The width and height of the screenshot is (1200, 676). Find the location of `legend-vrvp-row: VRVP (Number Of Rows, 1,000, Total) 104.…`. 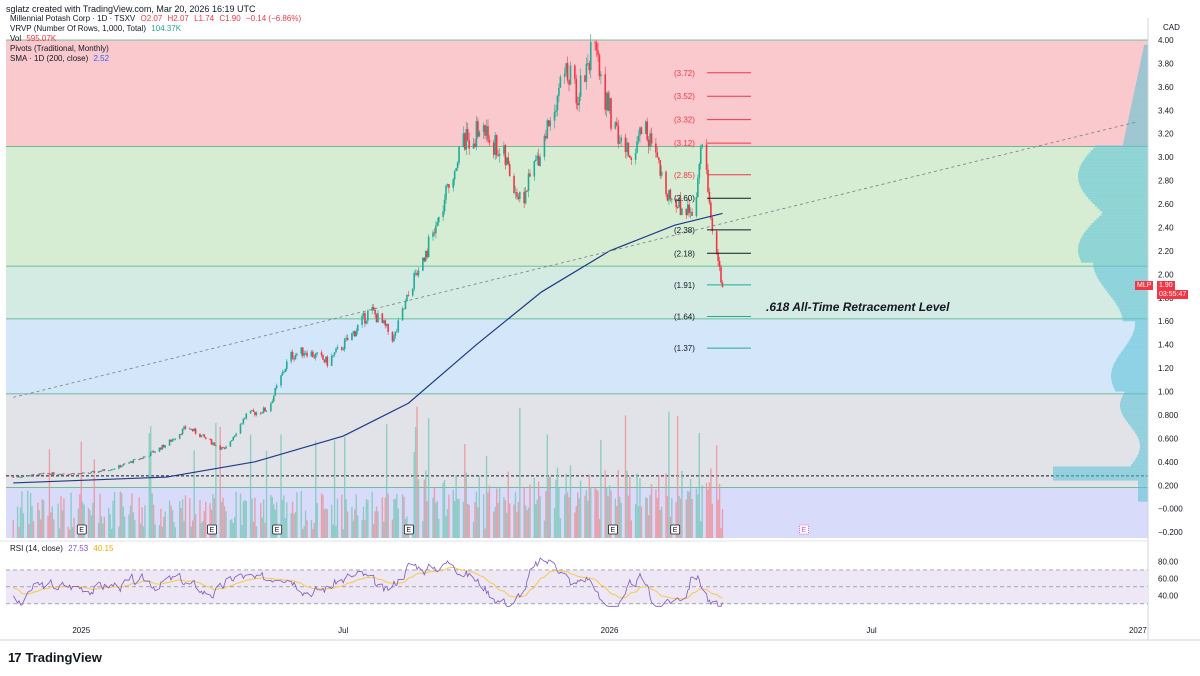

legend-vrvp-row: VRVP (Number Of Rows, 1,000, Total) 104.… is located at coordinates (97, 29).